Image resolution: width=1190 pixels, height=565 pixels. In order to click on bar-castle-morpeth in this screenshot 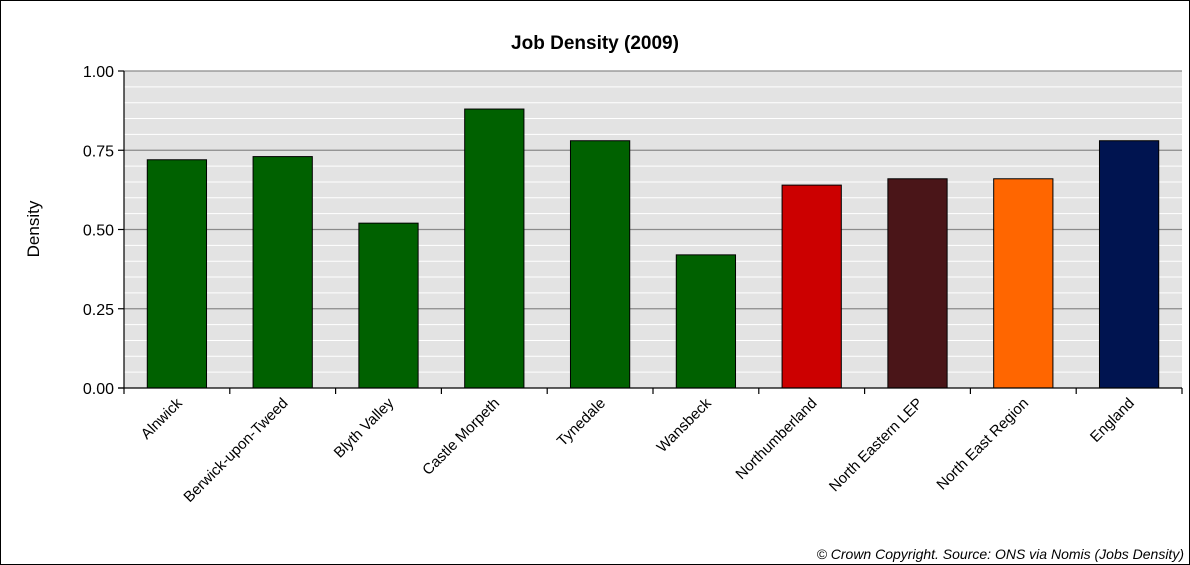, I will do `click(494, 248)`.